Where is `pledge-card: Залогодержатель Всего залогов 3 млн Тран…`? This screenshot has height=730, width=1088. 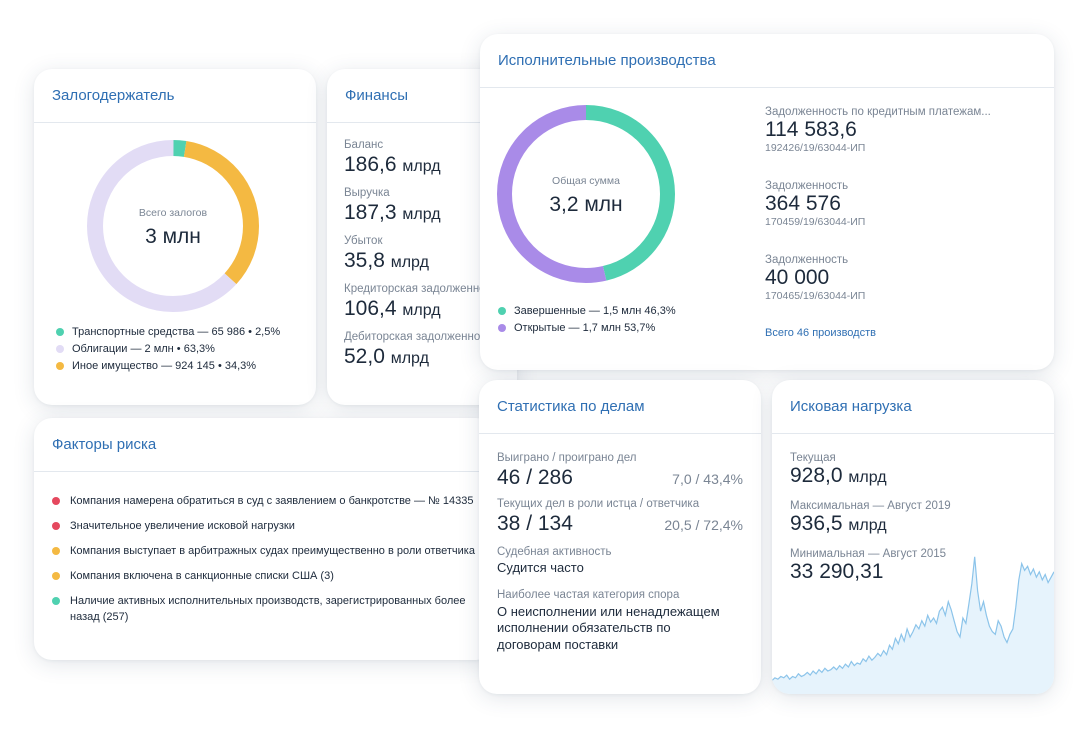
pledge-card: Залогодержатель Всего залогов 3 млн Тран… is located at coordinates (175, 237).